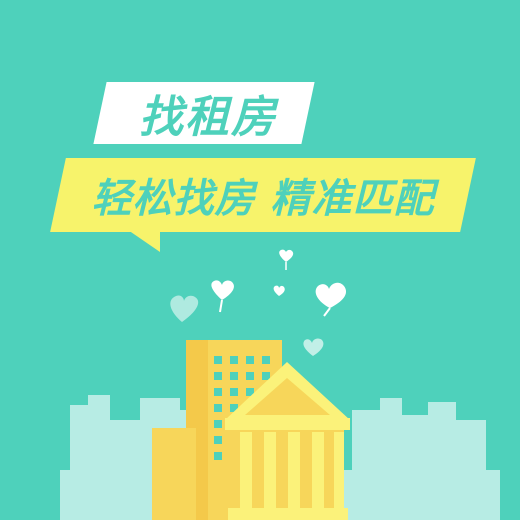 The width and height of the screenshot is (520, 520). I want to click on subtitle-bubble-tail, so click(144, 241).